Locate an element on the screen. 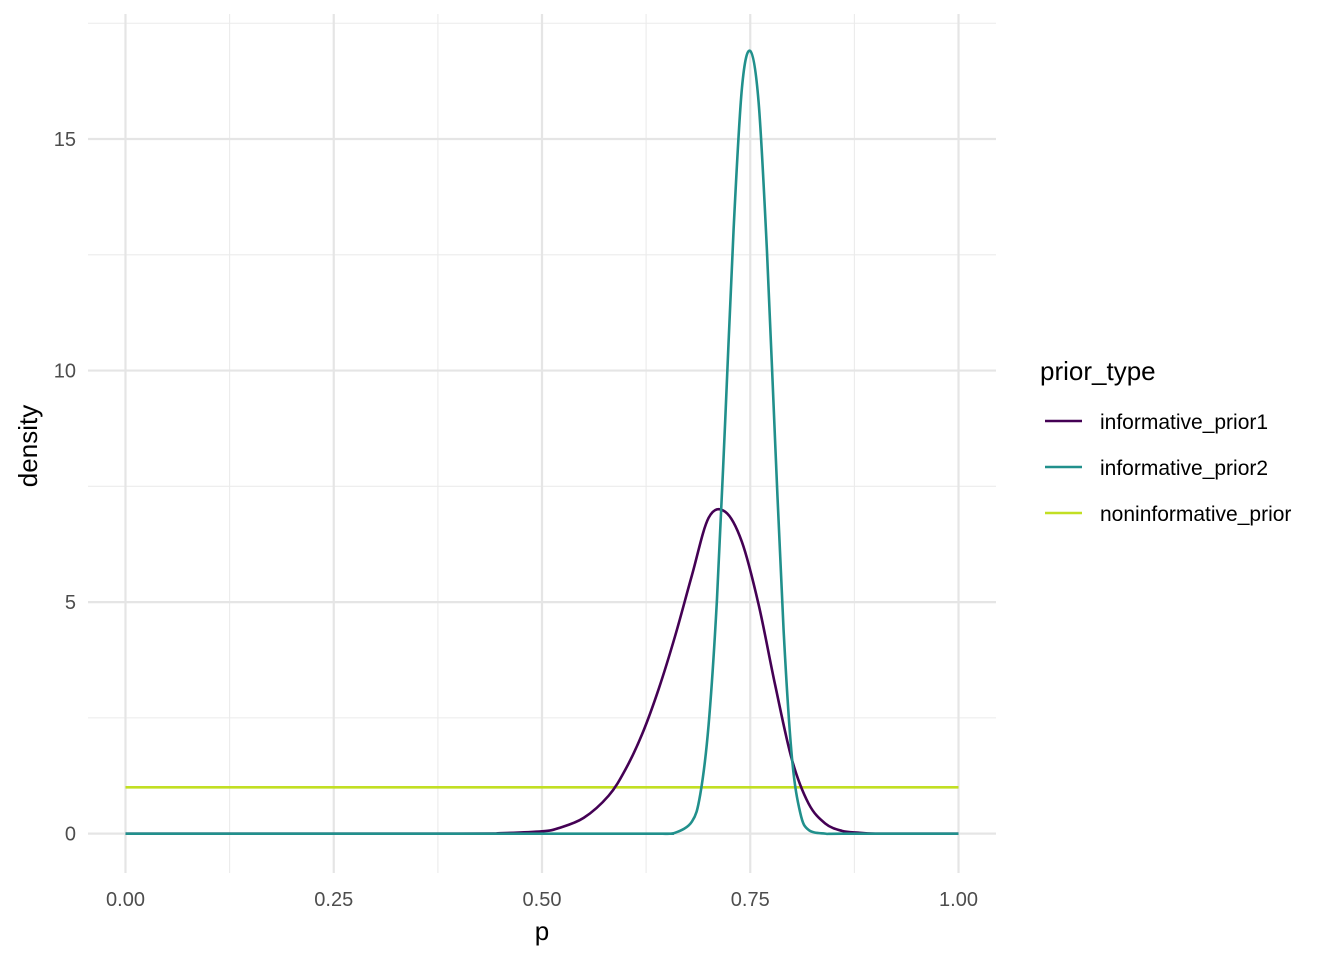 This screenshot has width=1344, height=960. x-tick-label: 0.50 is located at coordinates (542, 900).